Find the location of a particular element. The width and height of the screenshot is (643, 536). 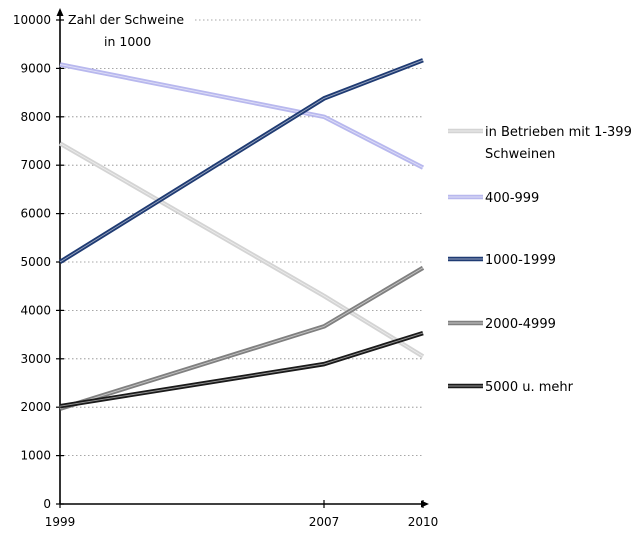

legend-item-1: in Betrieben mit 1-399 Schweinen is located at coordinates (540, 143).